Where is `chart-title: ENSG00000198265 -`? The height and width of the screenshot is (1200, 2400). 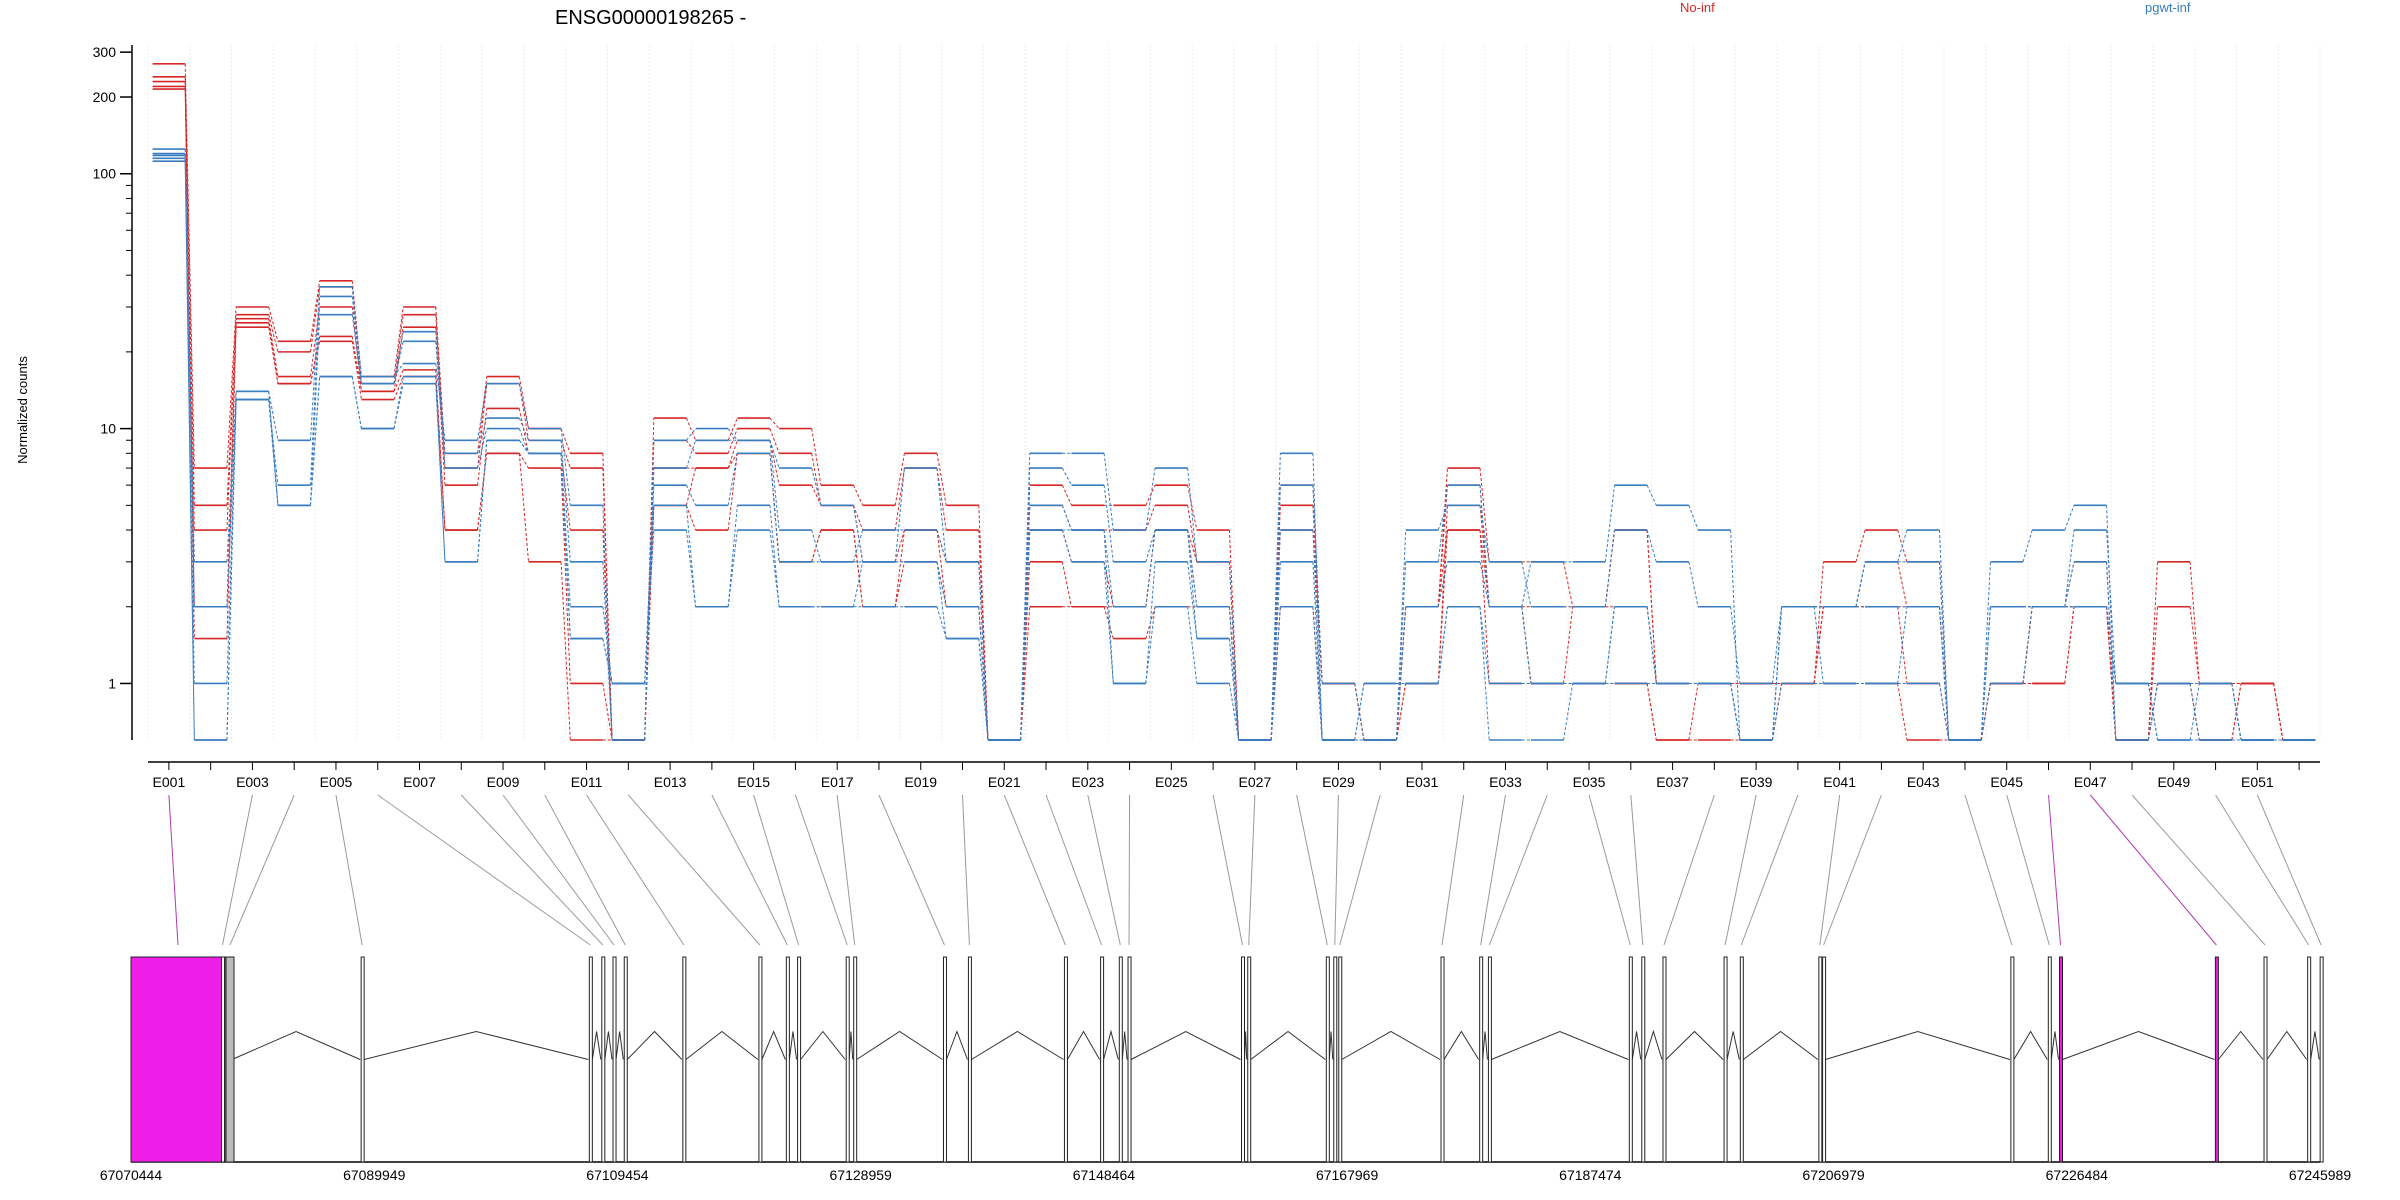 chart-title: ENSG00000198265 - is located at coordinates (650, 18).